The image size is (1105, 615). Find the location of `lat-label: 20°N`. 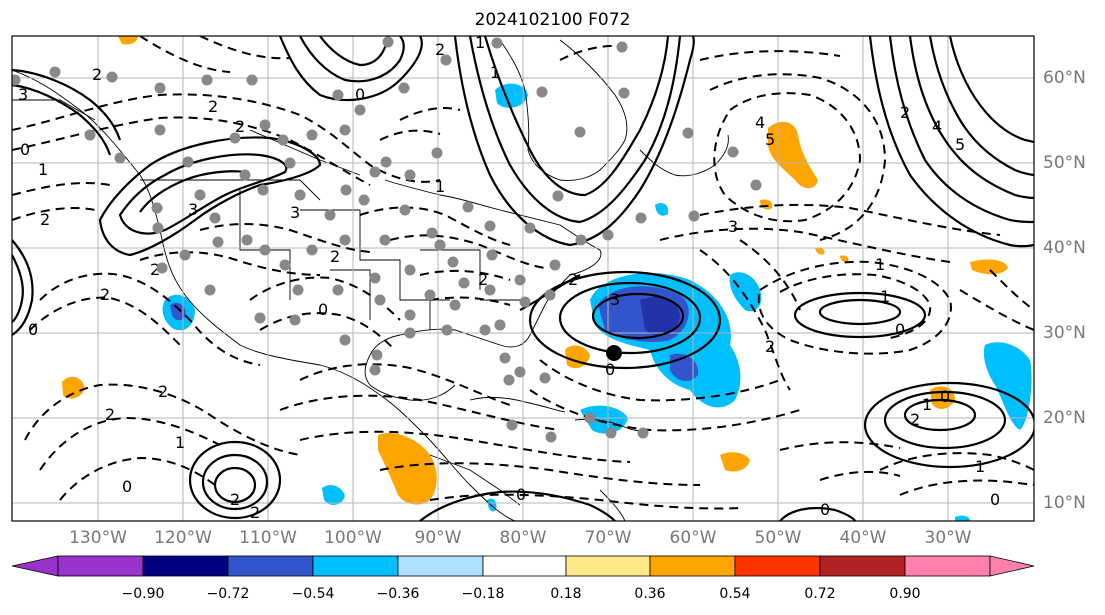

lat-label: 20°N is located at coordinates (1064, 418).